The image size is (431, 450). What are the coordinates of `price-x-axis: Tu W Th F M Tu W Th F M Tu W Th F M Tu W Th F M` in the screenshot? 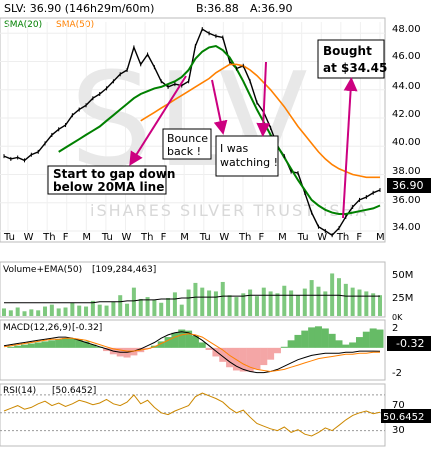 It's located at (194, 237).